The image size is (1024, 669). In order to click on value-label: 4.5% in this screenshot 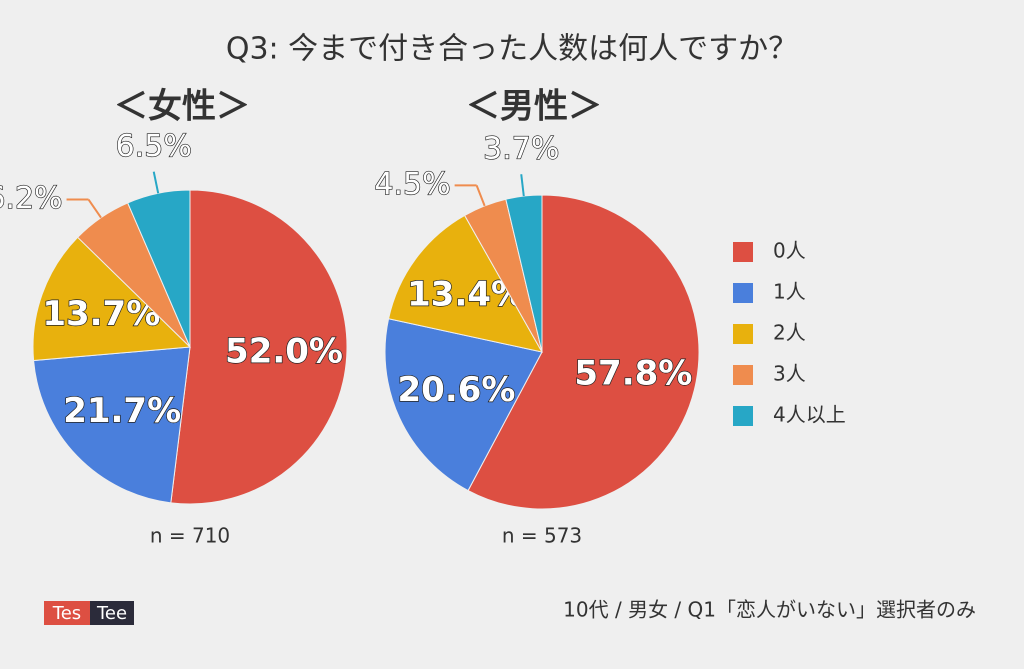, I will do `click(412, 184)`.